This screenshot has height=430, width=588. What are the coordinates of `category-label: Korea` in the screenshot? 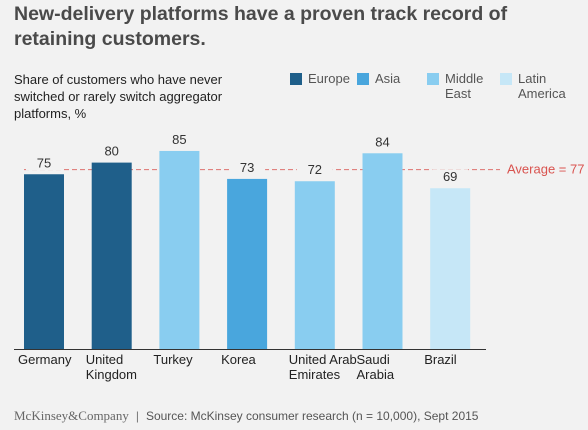 It's located at (238, 359).